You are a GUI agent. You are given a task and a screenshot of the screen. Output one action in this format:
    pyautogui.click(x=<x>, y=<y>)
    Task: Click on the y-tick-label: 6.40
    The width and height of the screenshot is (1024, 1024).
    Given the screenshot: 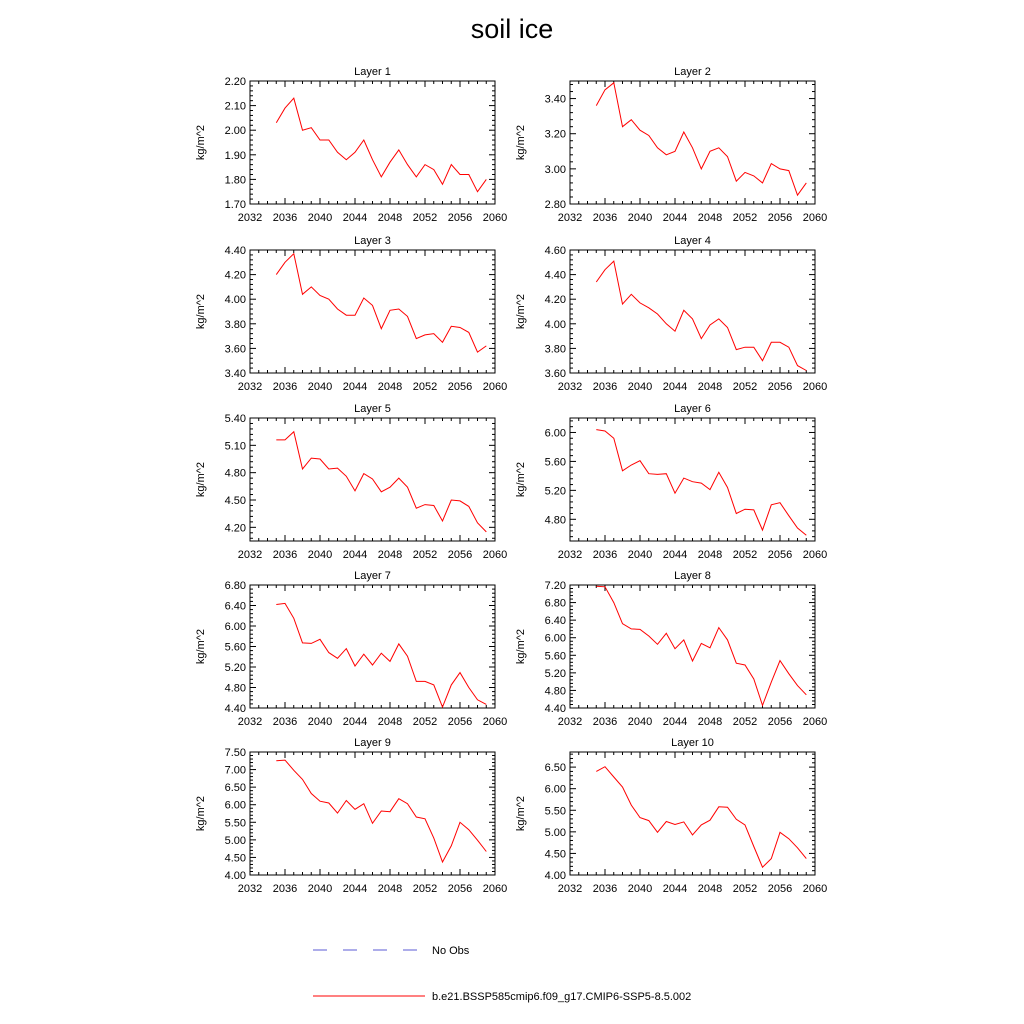 What is the action you would take?
    pyautogui.click(x=235, y=607)
    